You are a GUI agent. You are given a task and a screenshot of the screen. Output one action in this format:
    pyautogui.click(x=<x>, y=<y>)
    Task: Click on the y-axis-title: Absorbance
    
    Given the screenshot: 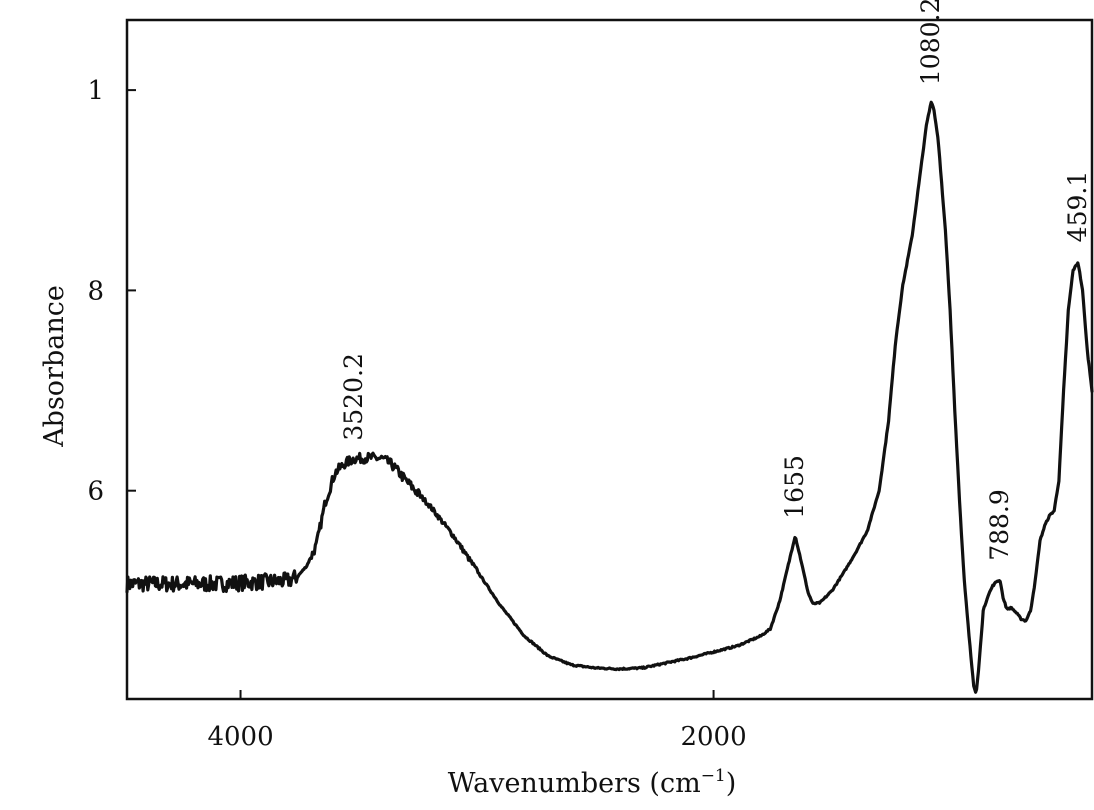 What is the action you would take?
    pyautogui.click(x=54, y=366)
    